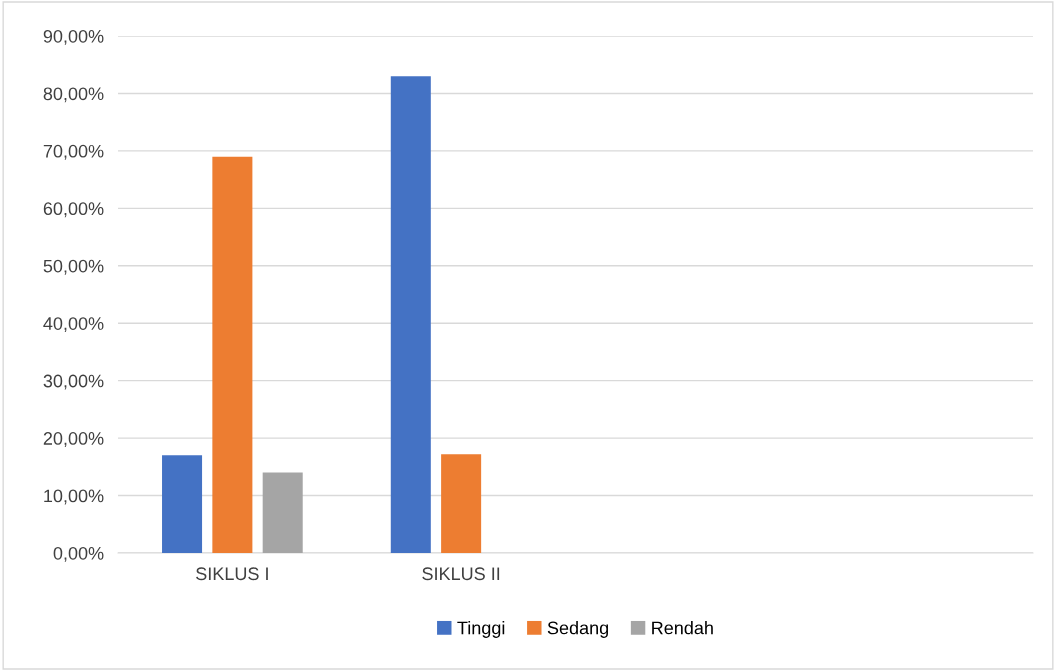  What do you see at coordinates (73, 152) in the screenshot?
I see `y-tick-label: 70,00%` at bounding box center [73, 152].